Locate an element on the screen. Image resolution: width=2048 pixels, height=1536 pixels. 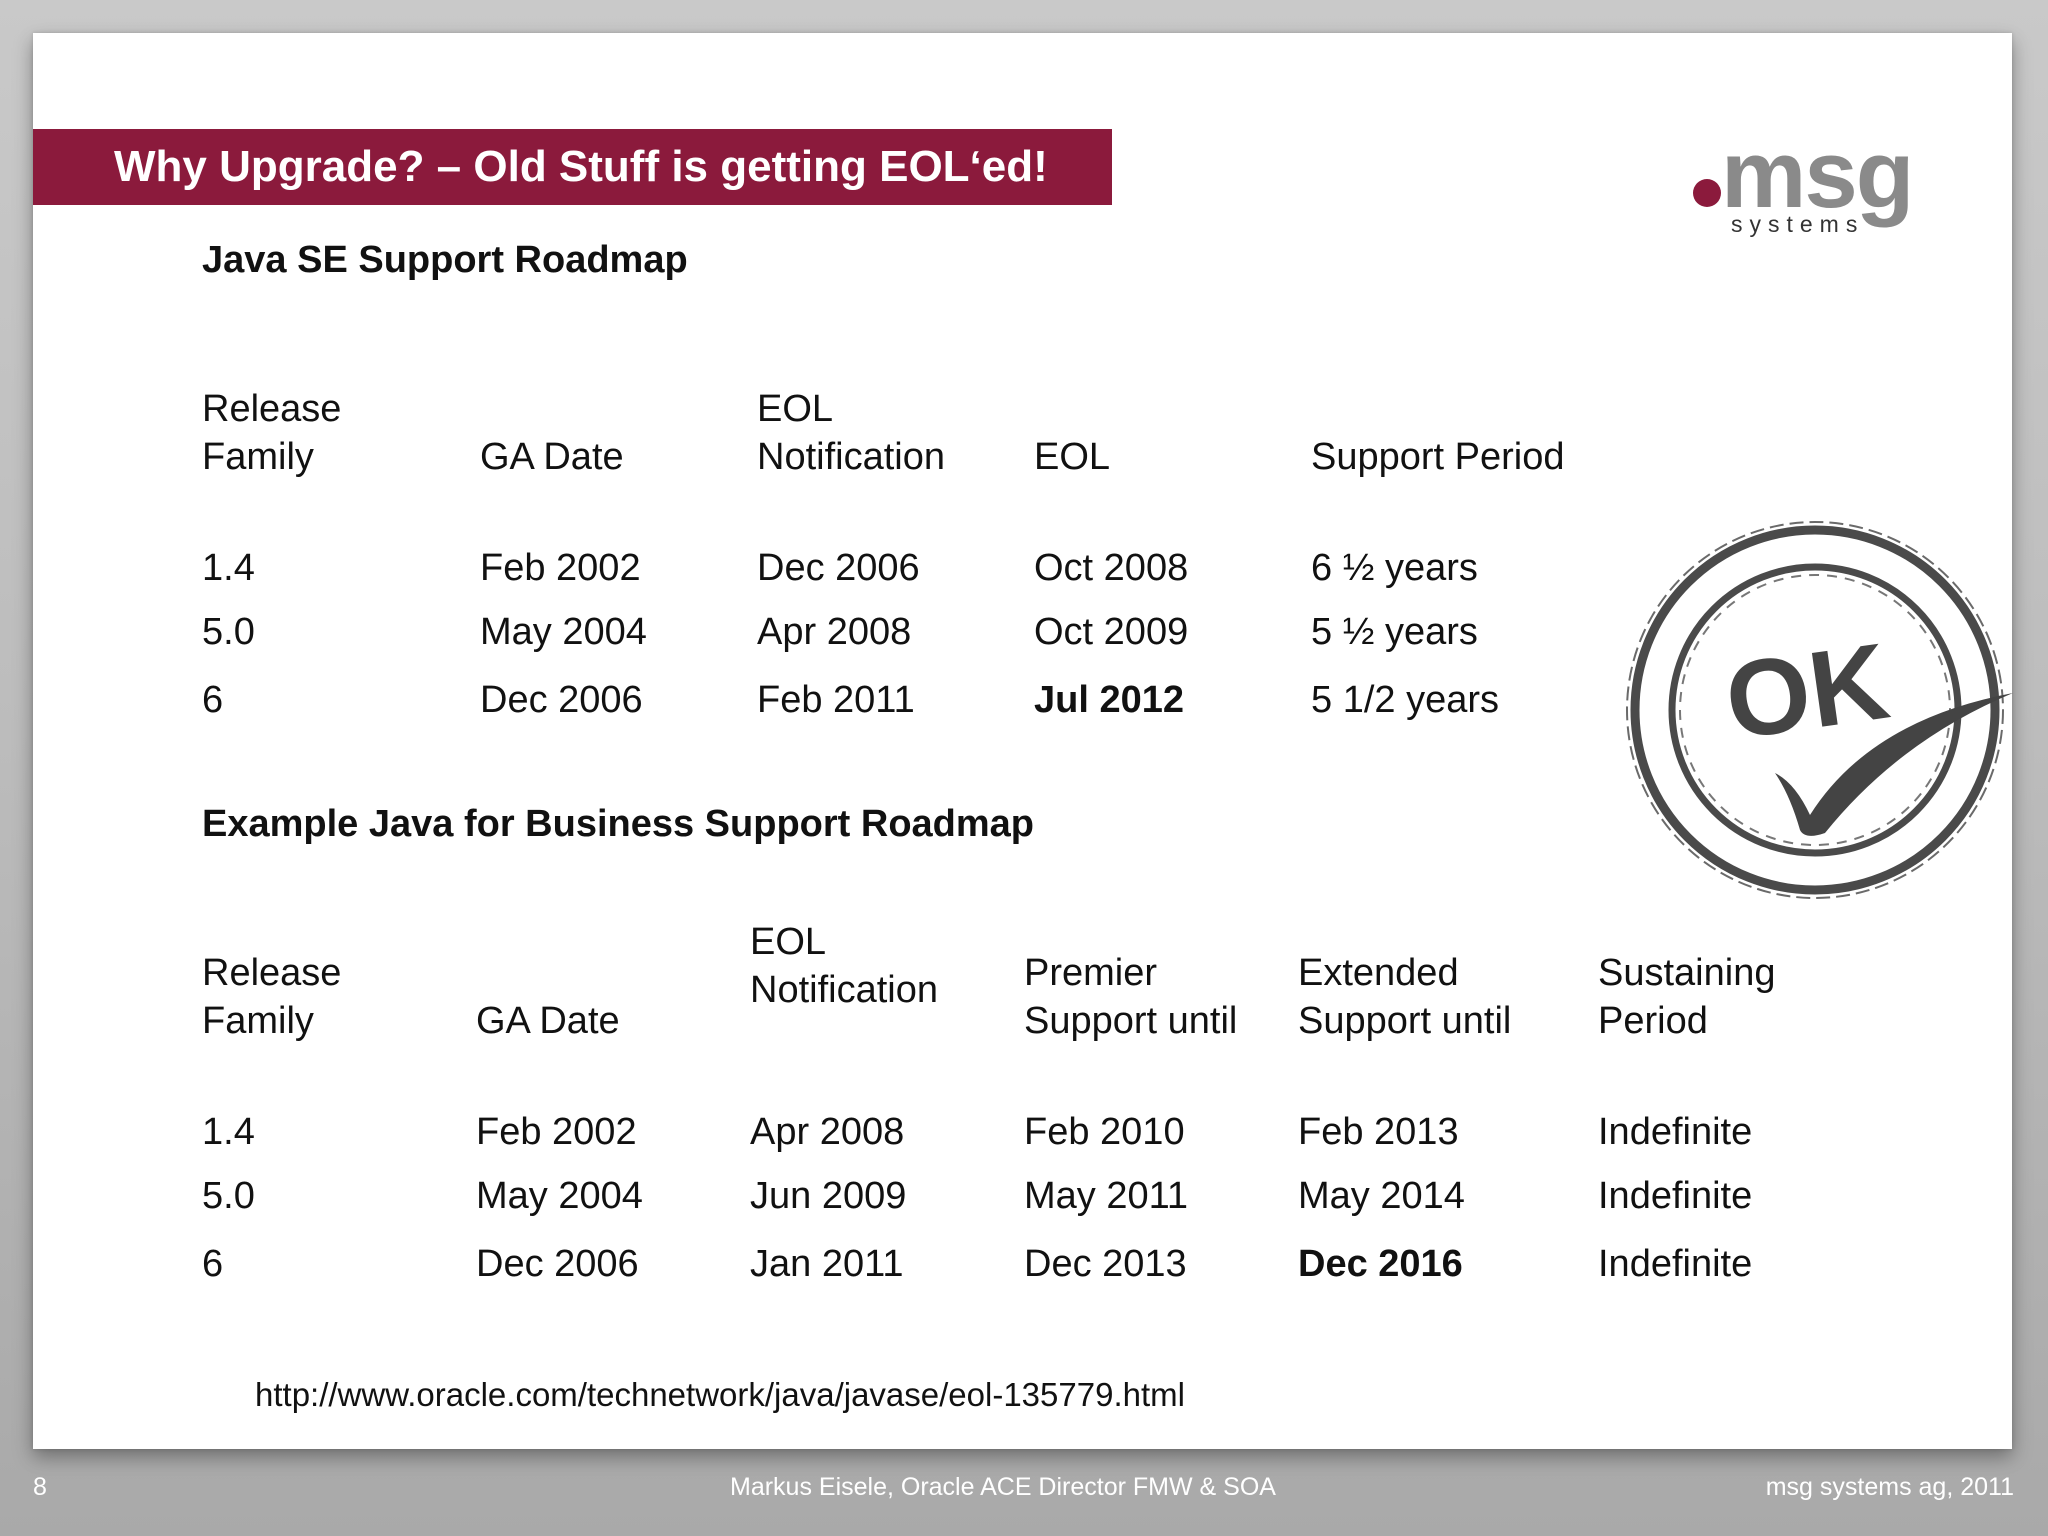
t2-header-eol-notification: EOL Notification is located at coordinates (844, 966).